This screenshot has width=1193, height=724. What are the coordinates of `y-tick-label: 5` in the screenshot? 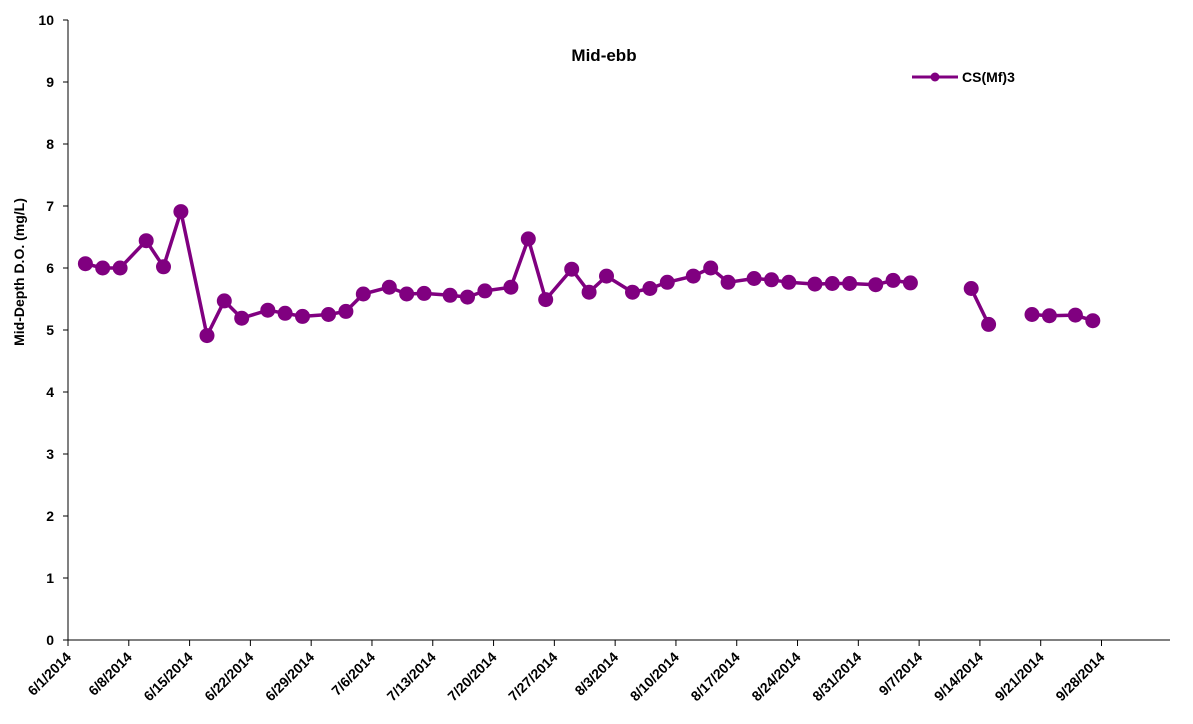 It's located at (50, 330).